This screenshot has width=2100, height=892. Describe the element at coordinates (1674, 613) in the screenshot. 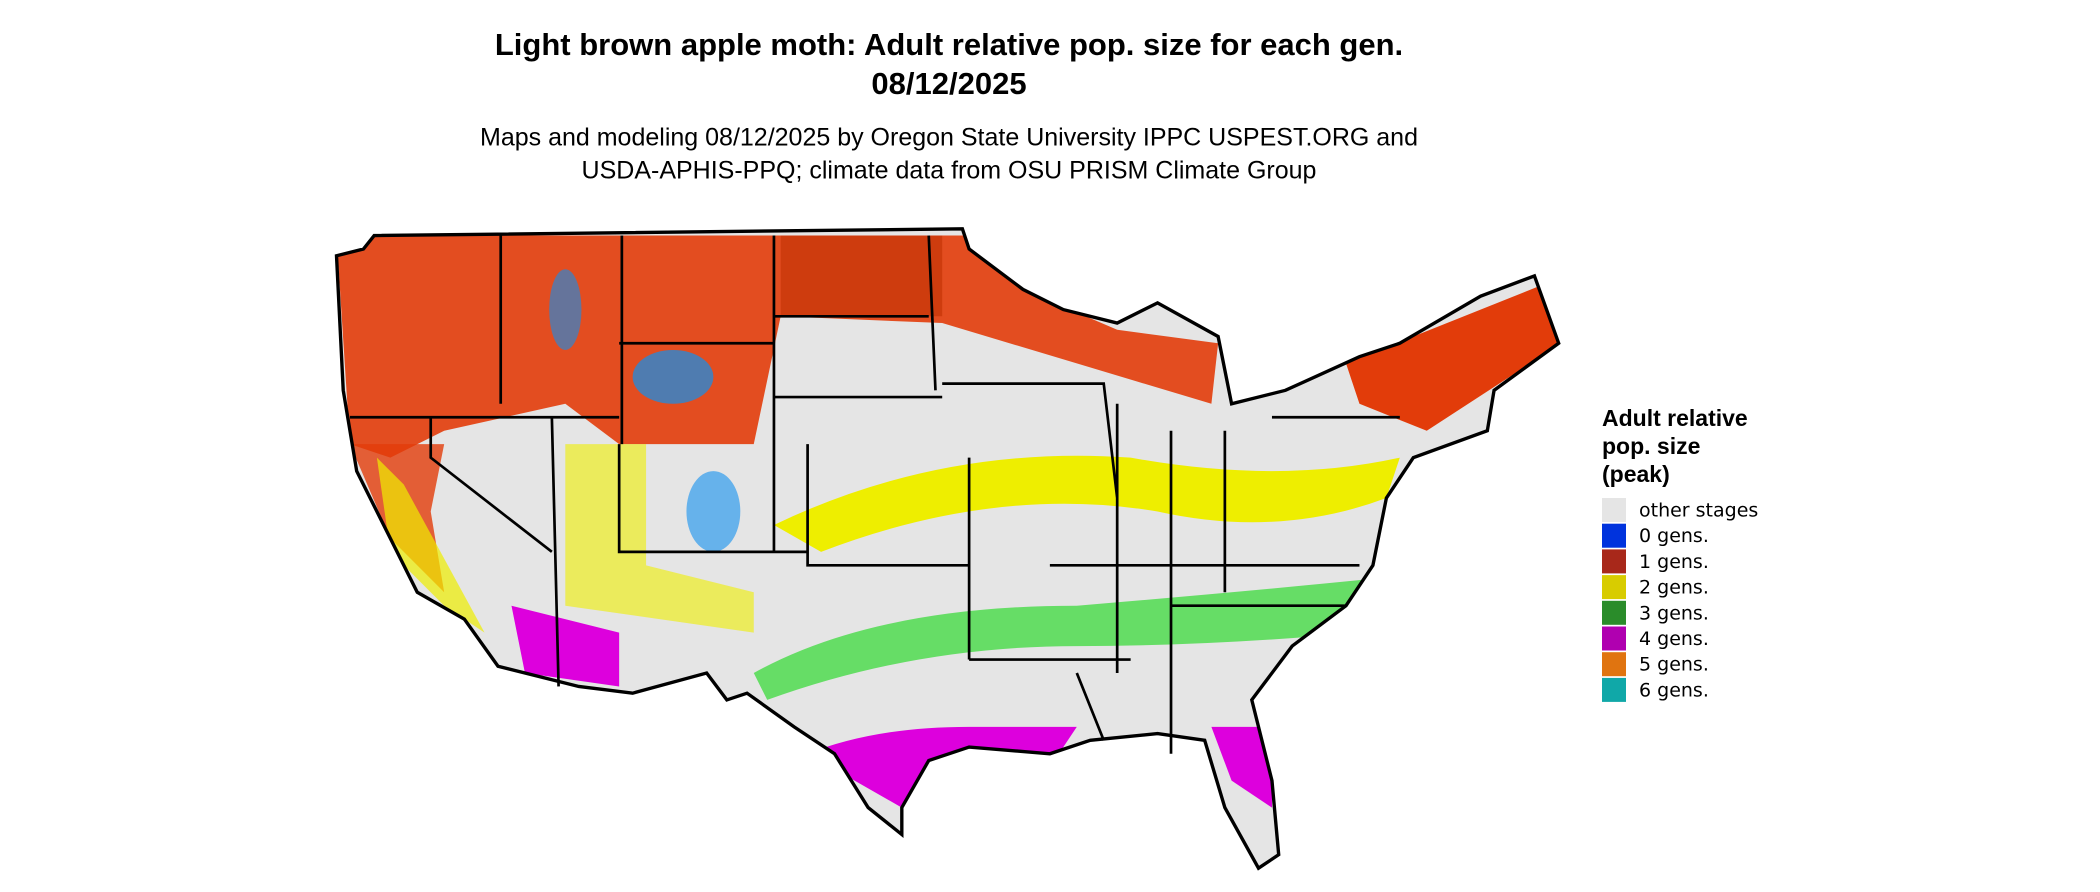

I see `legend-label: 3 gens.` at that location.